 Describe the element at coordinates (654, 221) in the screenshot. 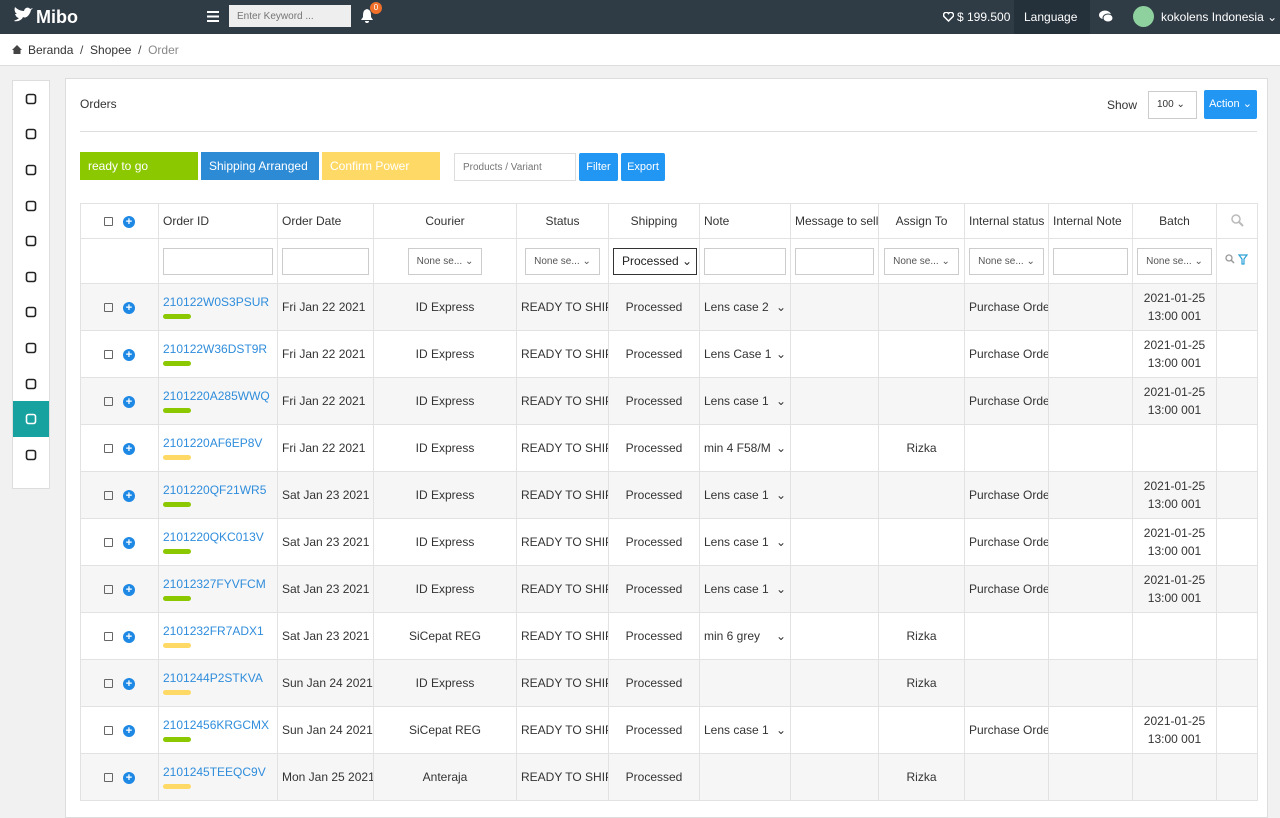

I see `column-header: Shipping` at that location.